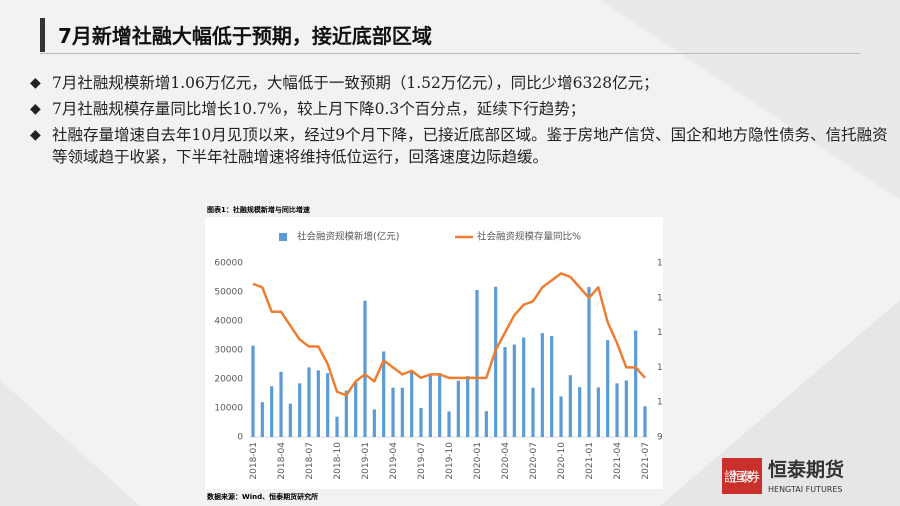 The image size is (900, 506). What do you see at coordinates (562, 461) in the screenshot?
I see `x-tick-label: 2020-10` at bounding box center [562, 461].